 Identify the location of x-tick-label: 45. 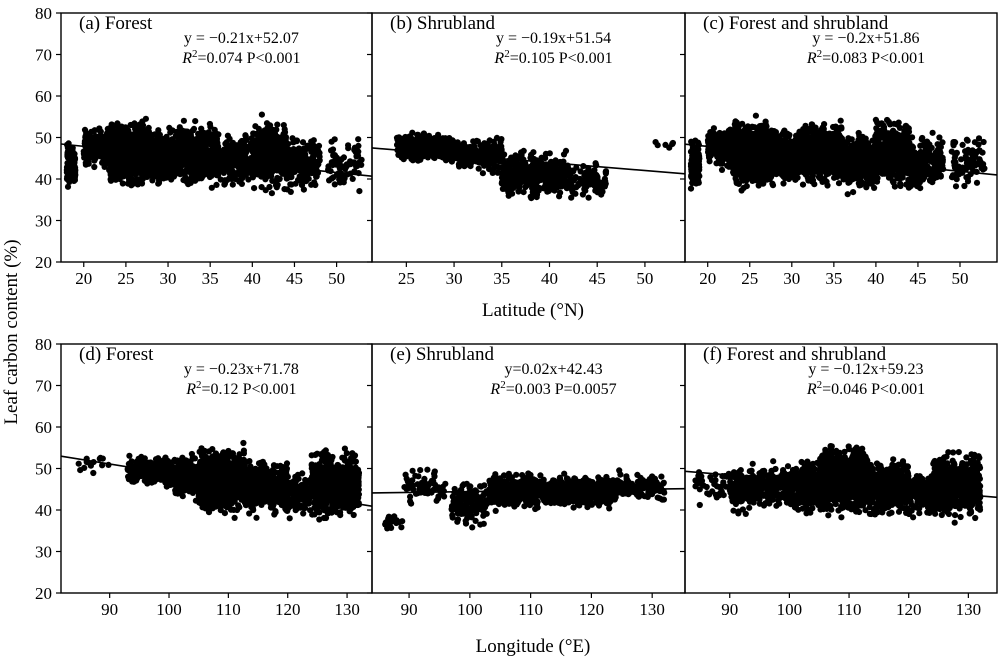
(597, 278).